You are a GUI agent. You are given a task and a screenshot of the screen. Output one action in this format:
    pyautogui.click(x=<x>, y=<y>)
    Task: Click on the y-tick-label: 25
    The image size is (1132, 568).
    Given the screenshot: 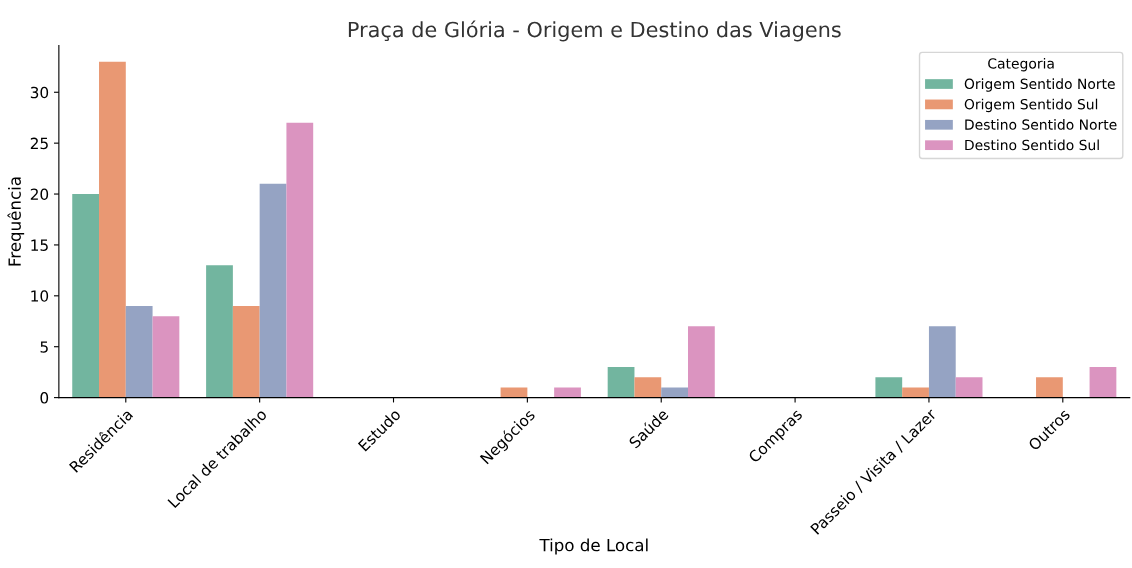 What is the action you would take?
    pyautogui.click(x=39, y=143)
    